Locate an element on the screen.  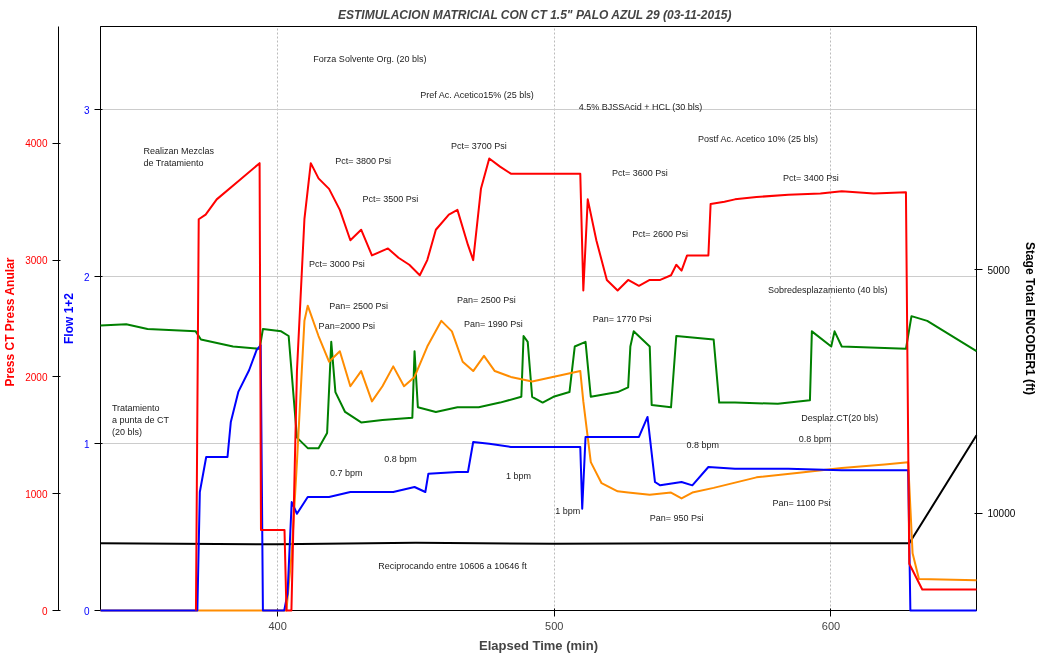
annotation: Pct= 3400 Psi is located at coordinates (810, 177).